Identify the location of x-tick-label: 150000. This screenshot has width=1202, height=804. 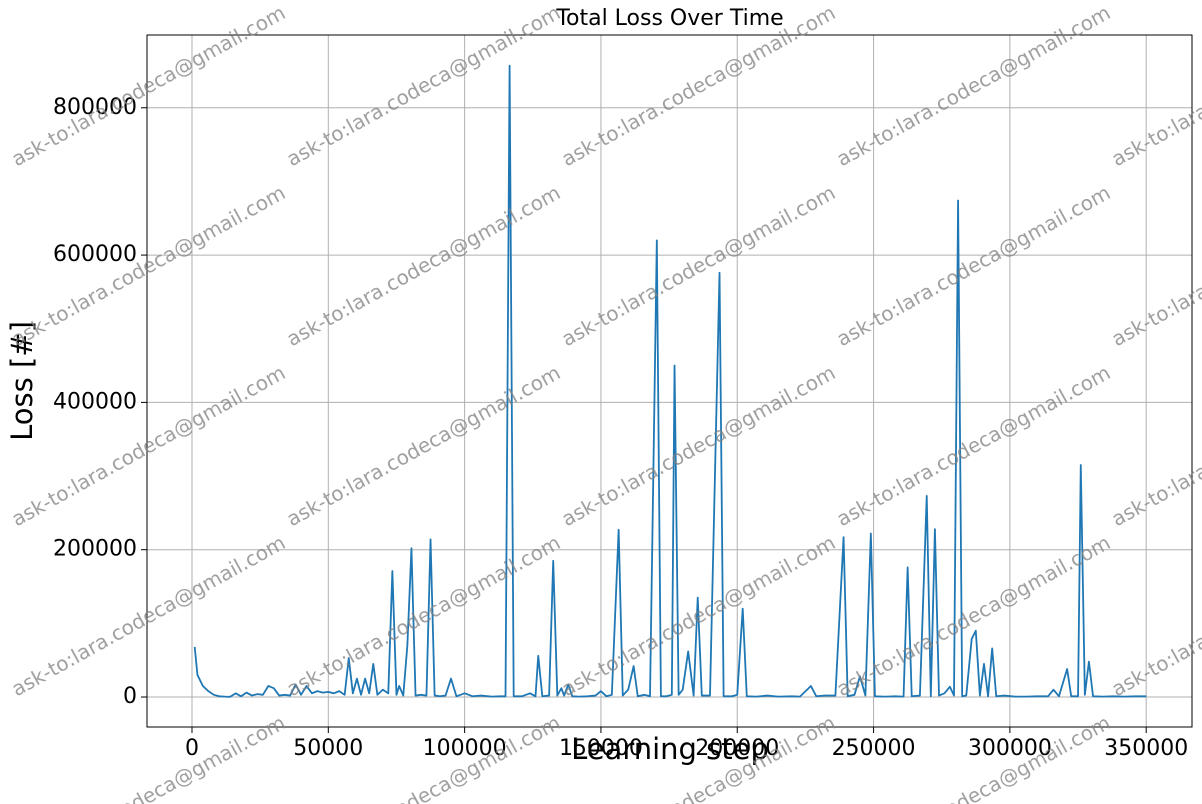
(601, 748).